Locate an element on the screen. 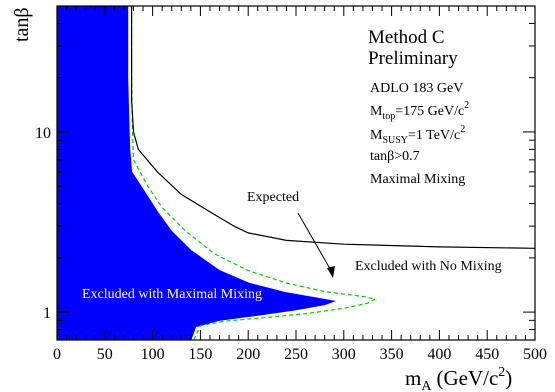 The width and height of the screenshot is (555, 392). annotation-expected-arrowhead is located at coordinates (331, 272).